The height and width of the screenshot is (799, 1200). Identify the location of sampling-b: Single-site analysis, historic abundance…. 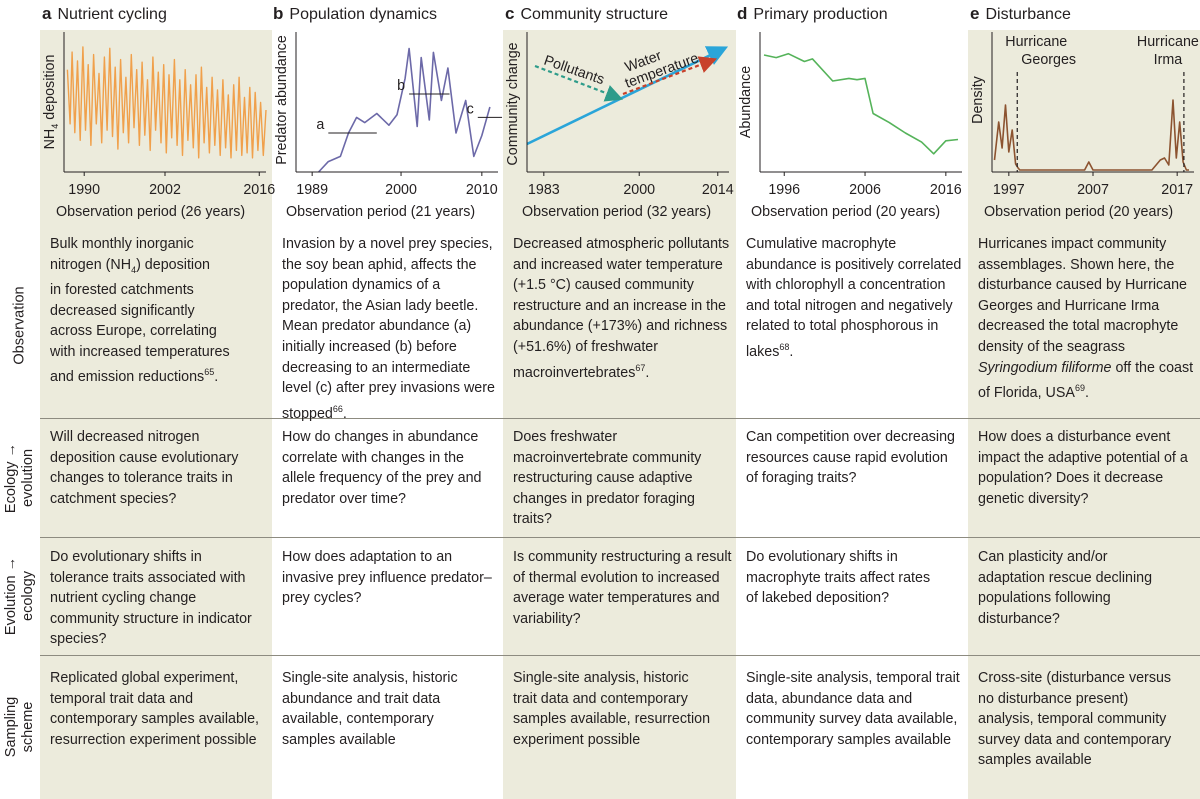
(370, 709).